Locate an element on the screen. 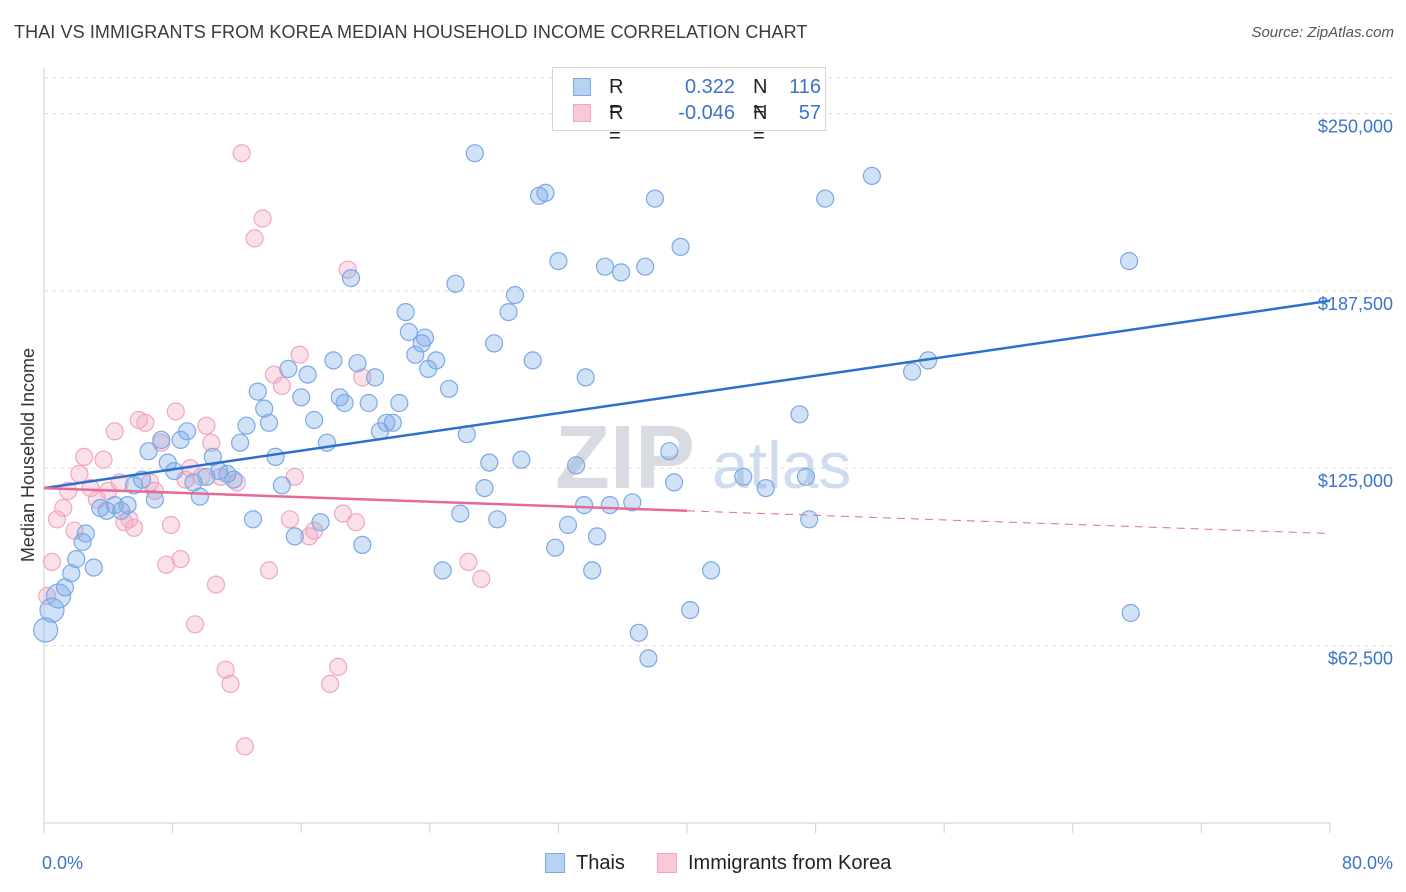 Image resolution: width=1406 pixels, height=892 pixels. series-swatch-korea is located at coordinates (667, 863).